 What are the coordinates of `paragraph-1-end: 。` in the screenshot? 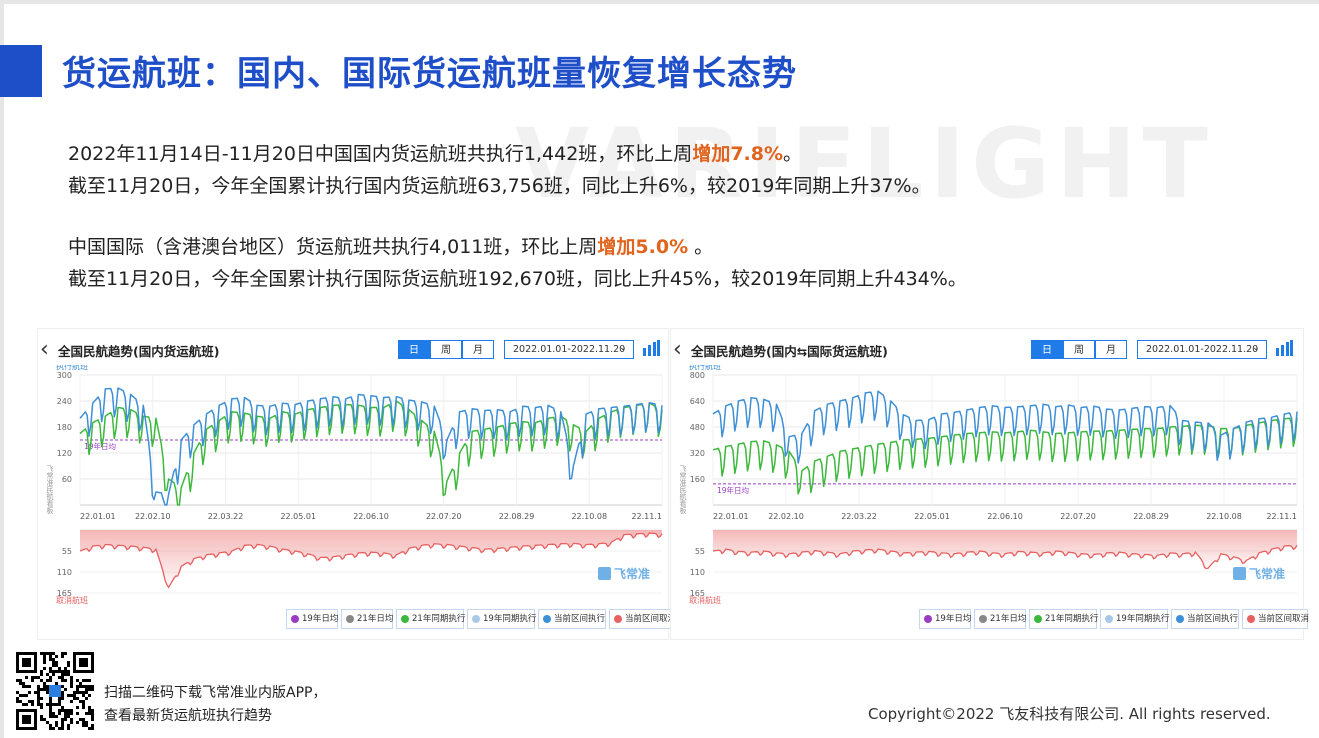 It's located at (793, 154).